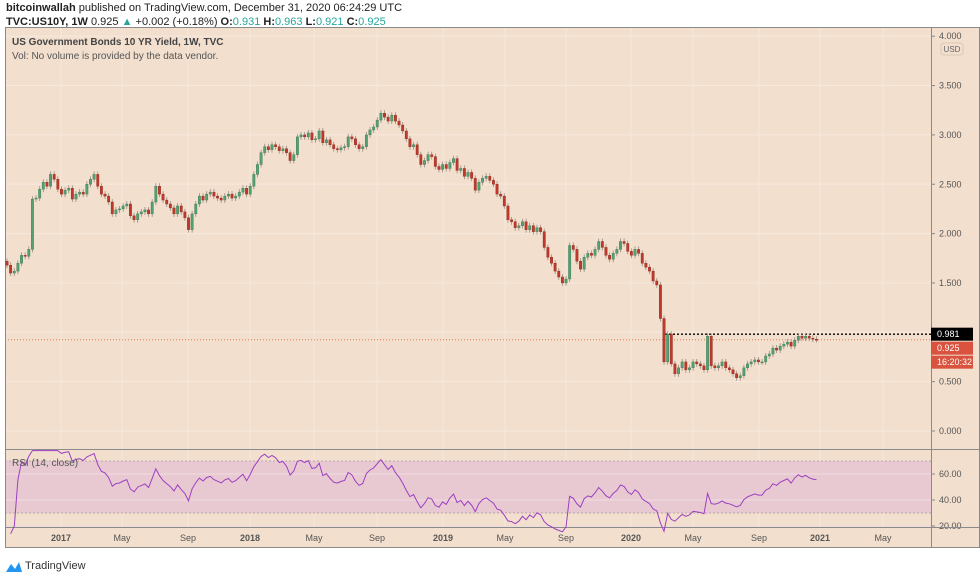 The height and width of the screenshot is (580, 980). I want to click on price-change: +0.002 (+0.18%), so click(176, 22).